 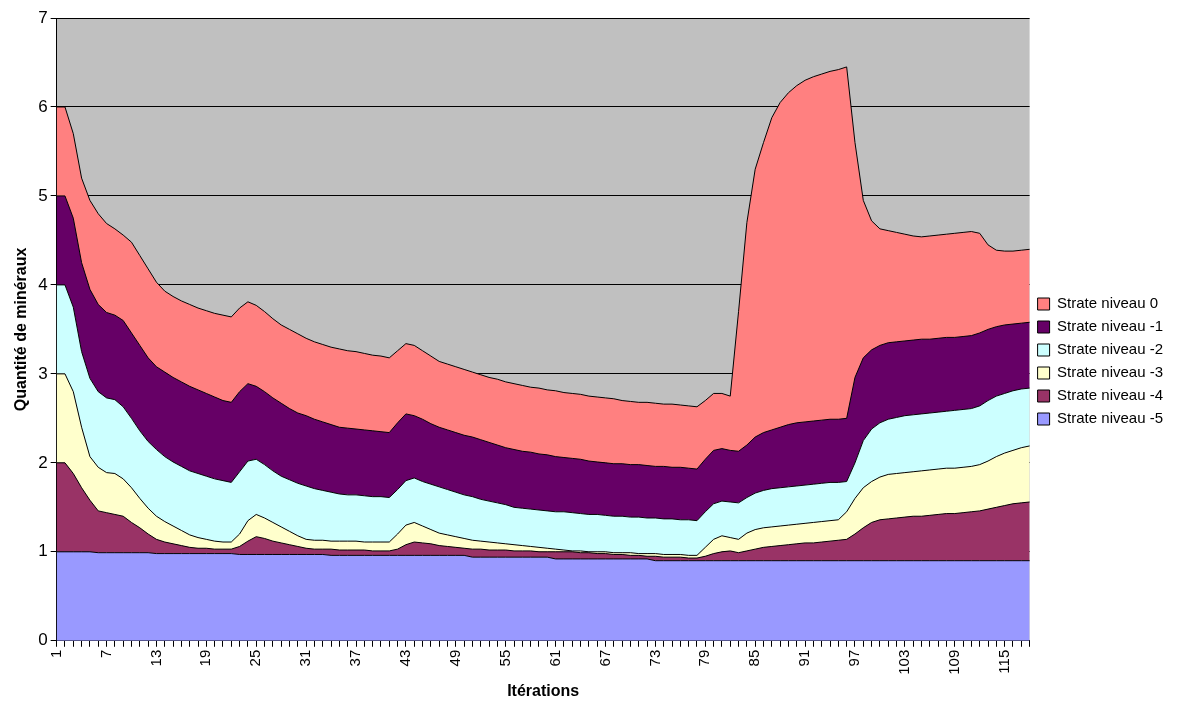 What do you see at coordinates (1110, 418) in the screenshot?
I see `legend-label: Strate niveau -5` at bounding box center [1110, 418].